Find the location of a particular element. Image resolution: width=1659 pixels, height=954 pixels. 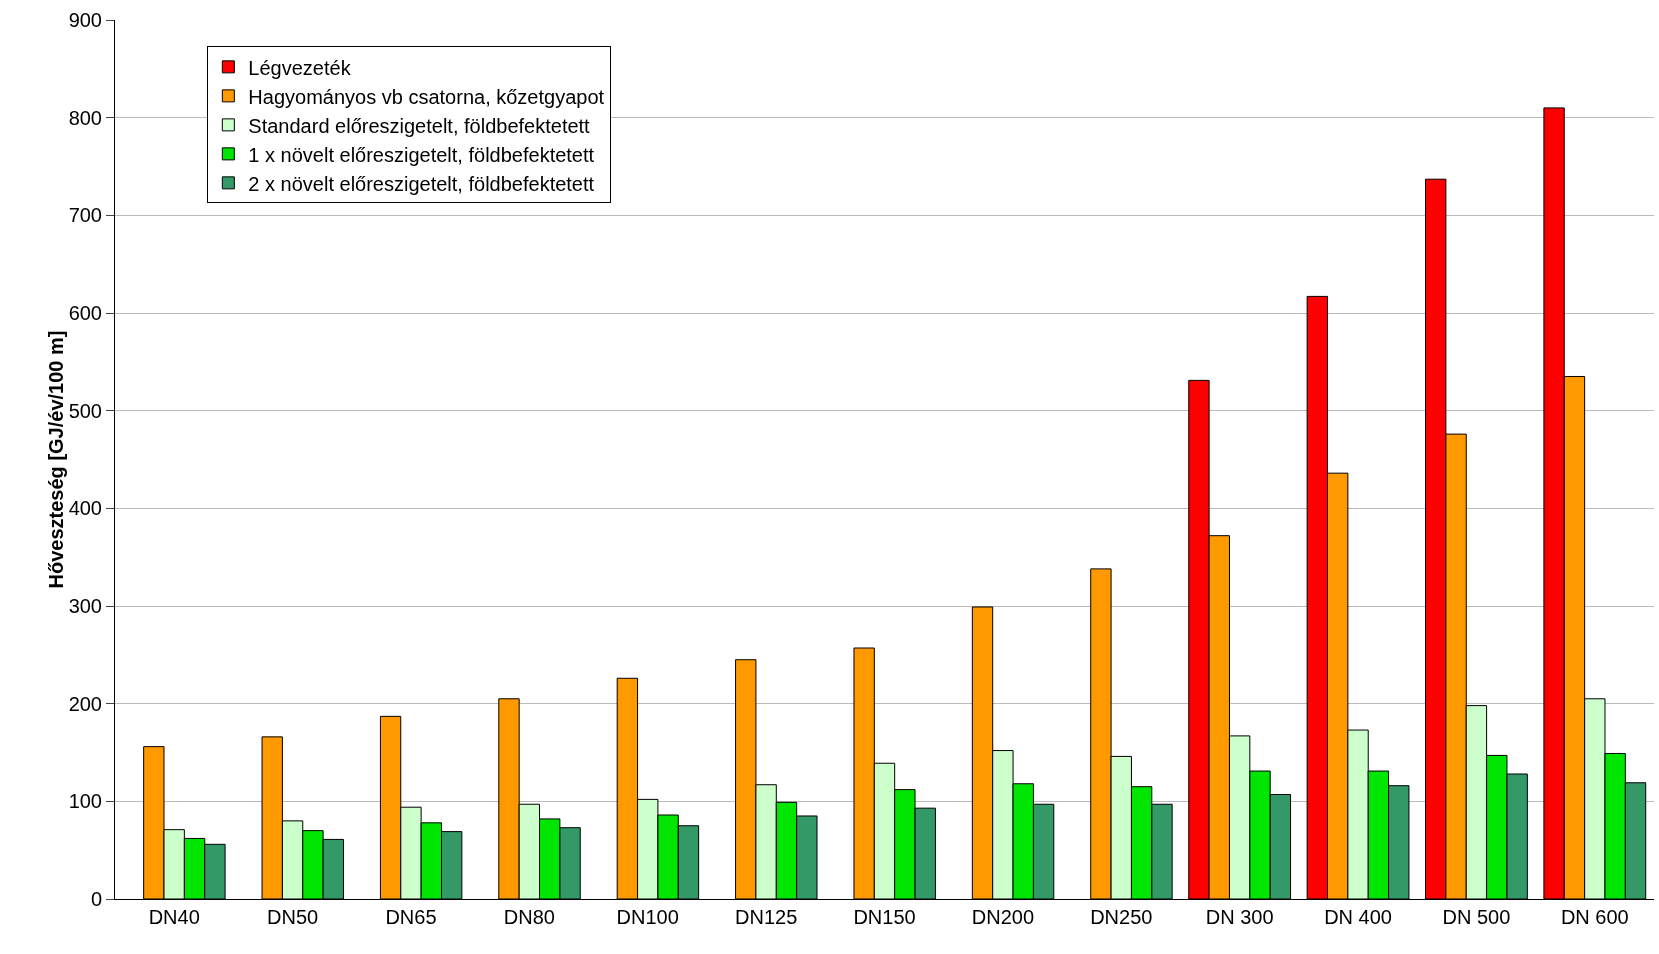

x-tick-label: DN250 is located at coordinates (1121, 917).